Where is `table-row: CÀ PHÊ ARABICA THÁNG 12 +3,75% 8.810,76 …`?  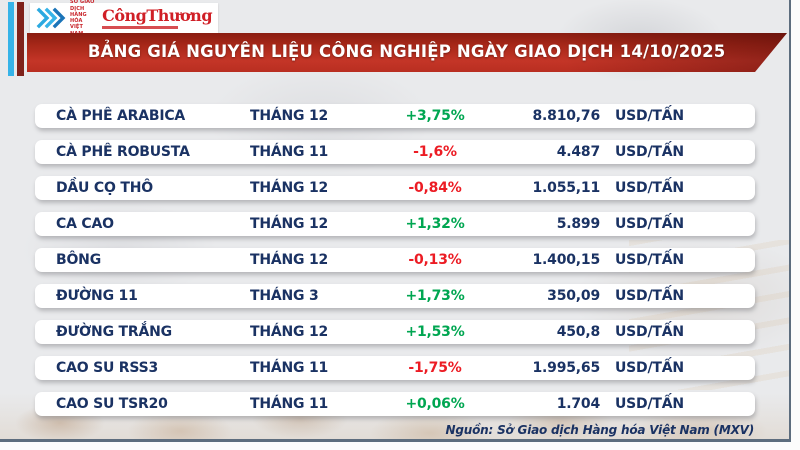
table-row: CÀ PHÊ ARABICA THÁNG 12 +3,75% 8.810,76 … is located at coordinates (395, 116).